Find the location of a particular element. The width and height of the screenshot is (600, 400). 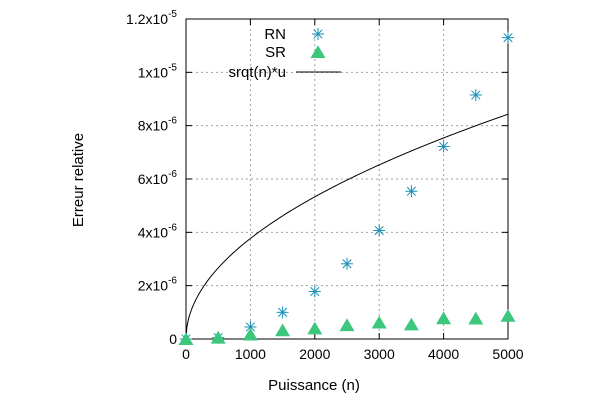

y-tick-mantissa: 8x10 is located at coordinates (153, 126).